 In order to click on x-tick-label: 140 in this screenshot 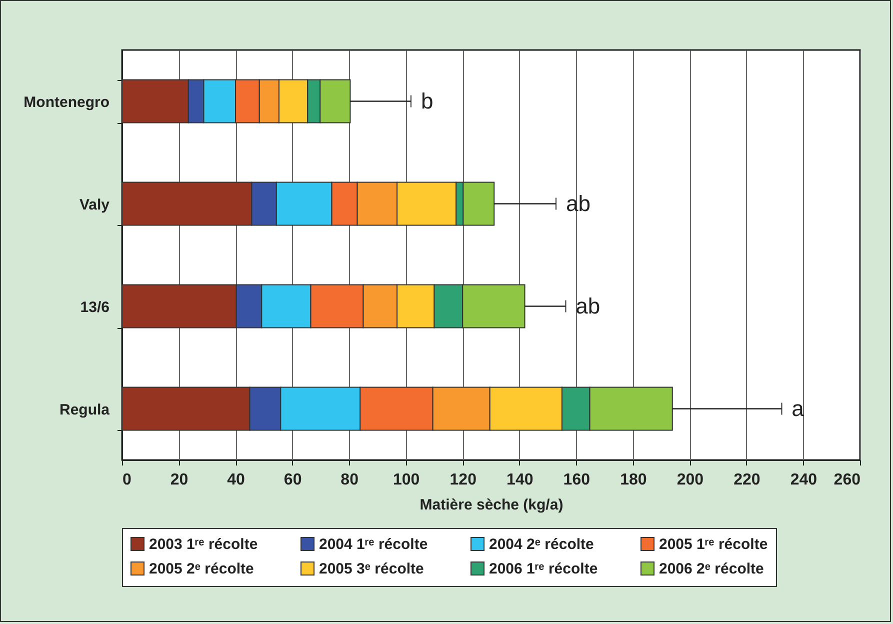, I will do `click(520, 480)`.